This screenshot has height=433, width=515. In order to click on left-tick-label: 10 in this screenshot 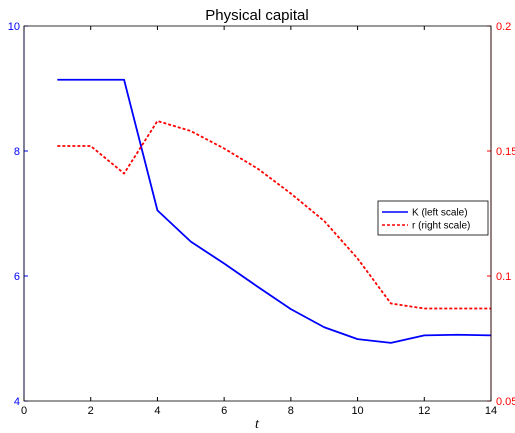, I will do `click(14, 27)`.